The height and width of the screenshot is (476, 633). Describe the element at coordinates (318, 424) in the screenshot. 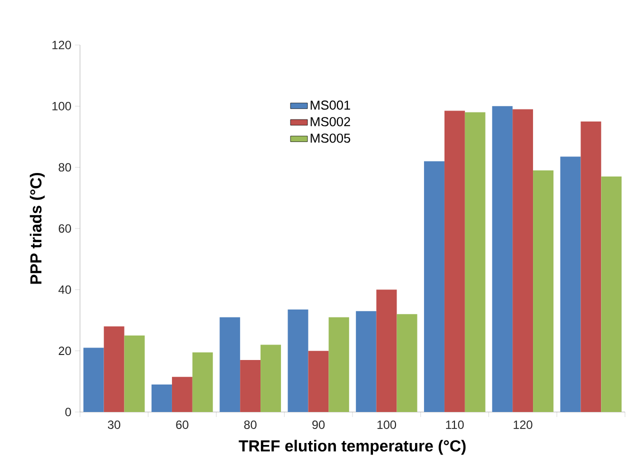

I see `x-tick-label: 90` at that location.